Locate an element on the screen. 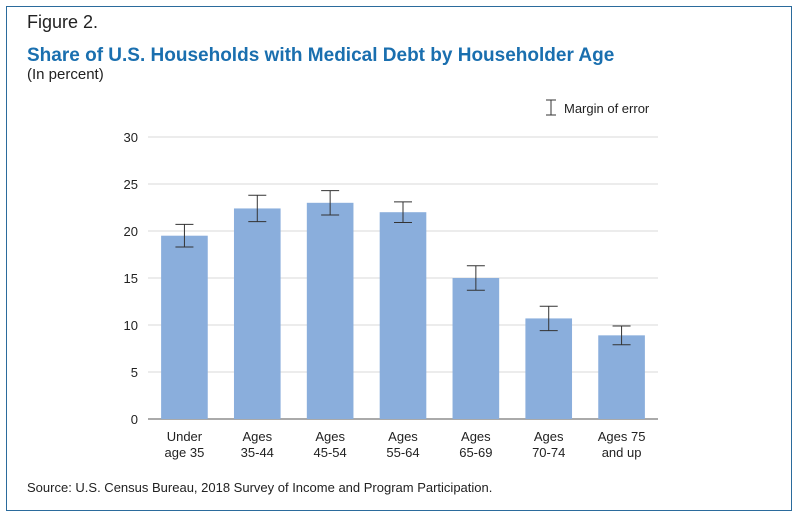  y-tick-label: 0 is located at coordinates (134, 419).